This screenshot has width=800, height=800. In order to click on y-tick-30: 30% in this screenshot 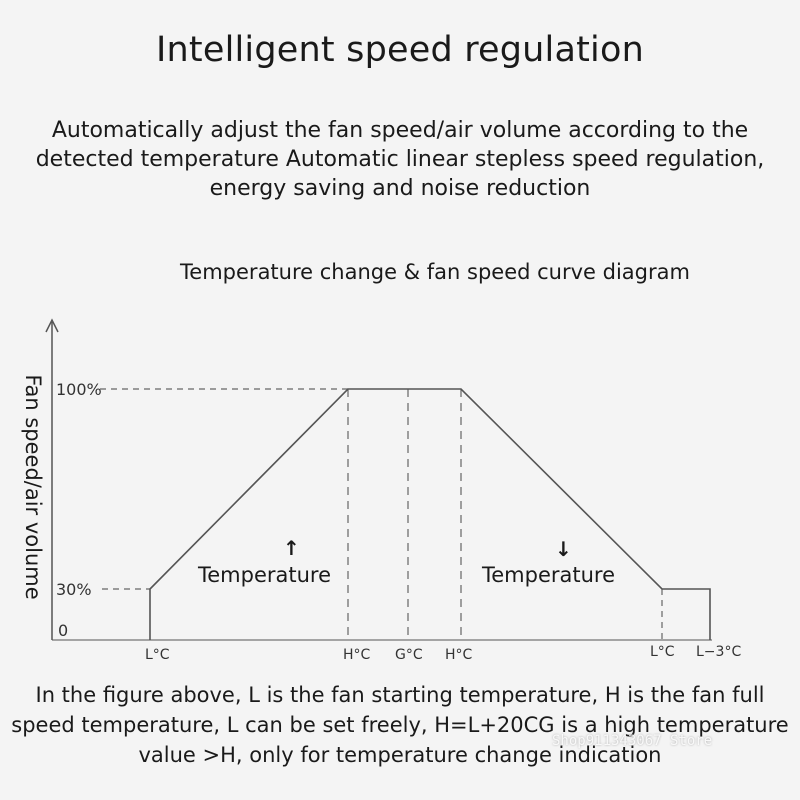, I will do `click(74, 589)`.